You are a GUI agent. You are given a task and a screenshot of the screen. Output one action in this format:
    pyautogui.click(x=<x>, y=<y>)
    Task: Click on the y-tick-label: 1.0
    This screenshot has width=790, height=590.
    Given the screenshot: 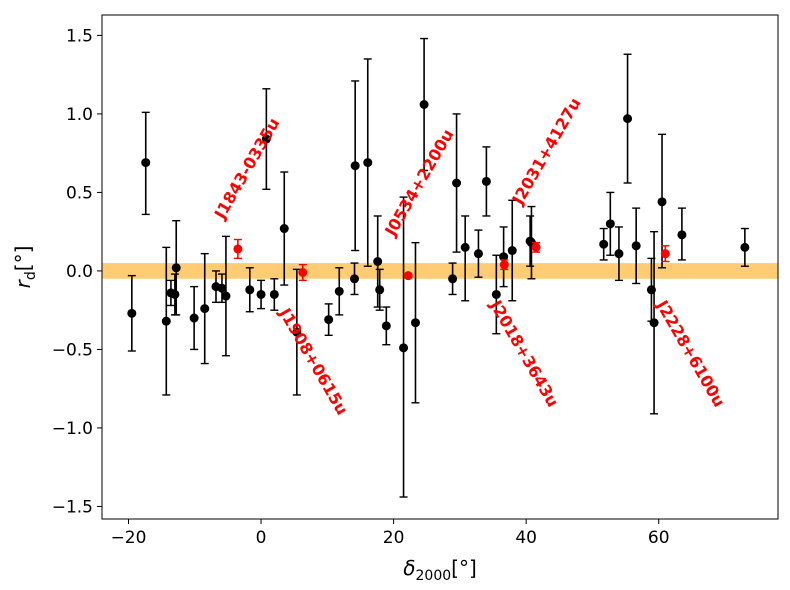 What is the action you would take?
    pyautogui.click(x=79, y=115)
    